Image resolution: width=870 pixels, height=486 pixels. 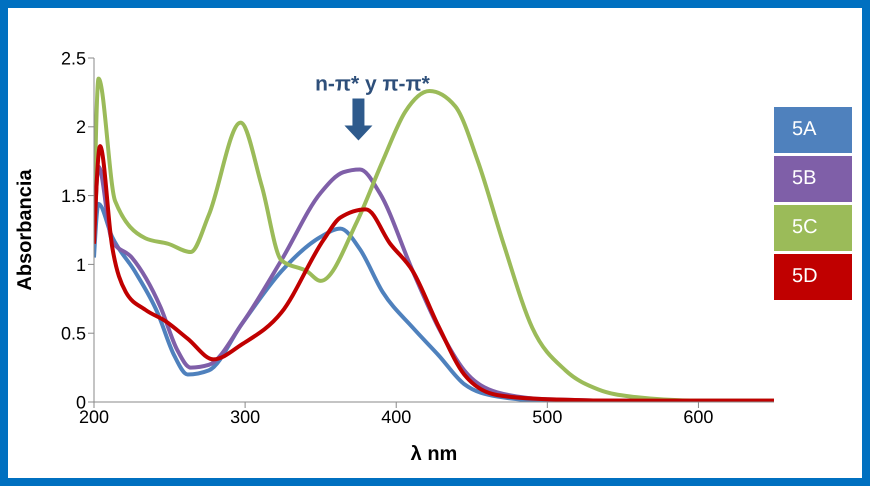 I want to click on y-tick-label: 1.5, so click(x=73, y=196).